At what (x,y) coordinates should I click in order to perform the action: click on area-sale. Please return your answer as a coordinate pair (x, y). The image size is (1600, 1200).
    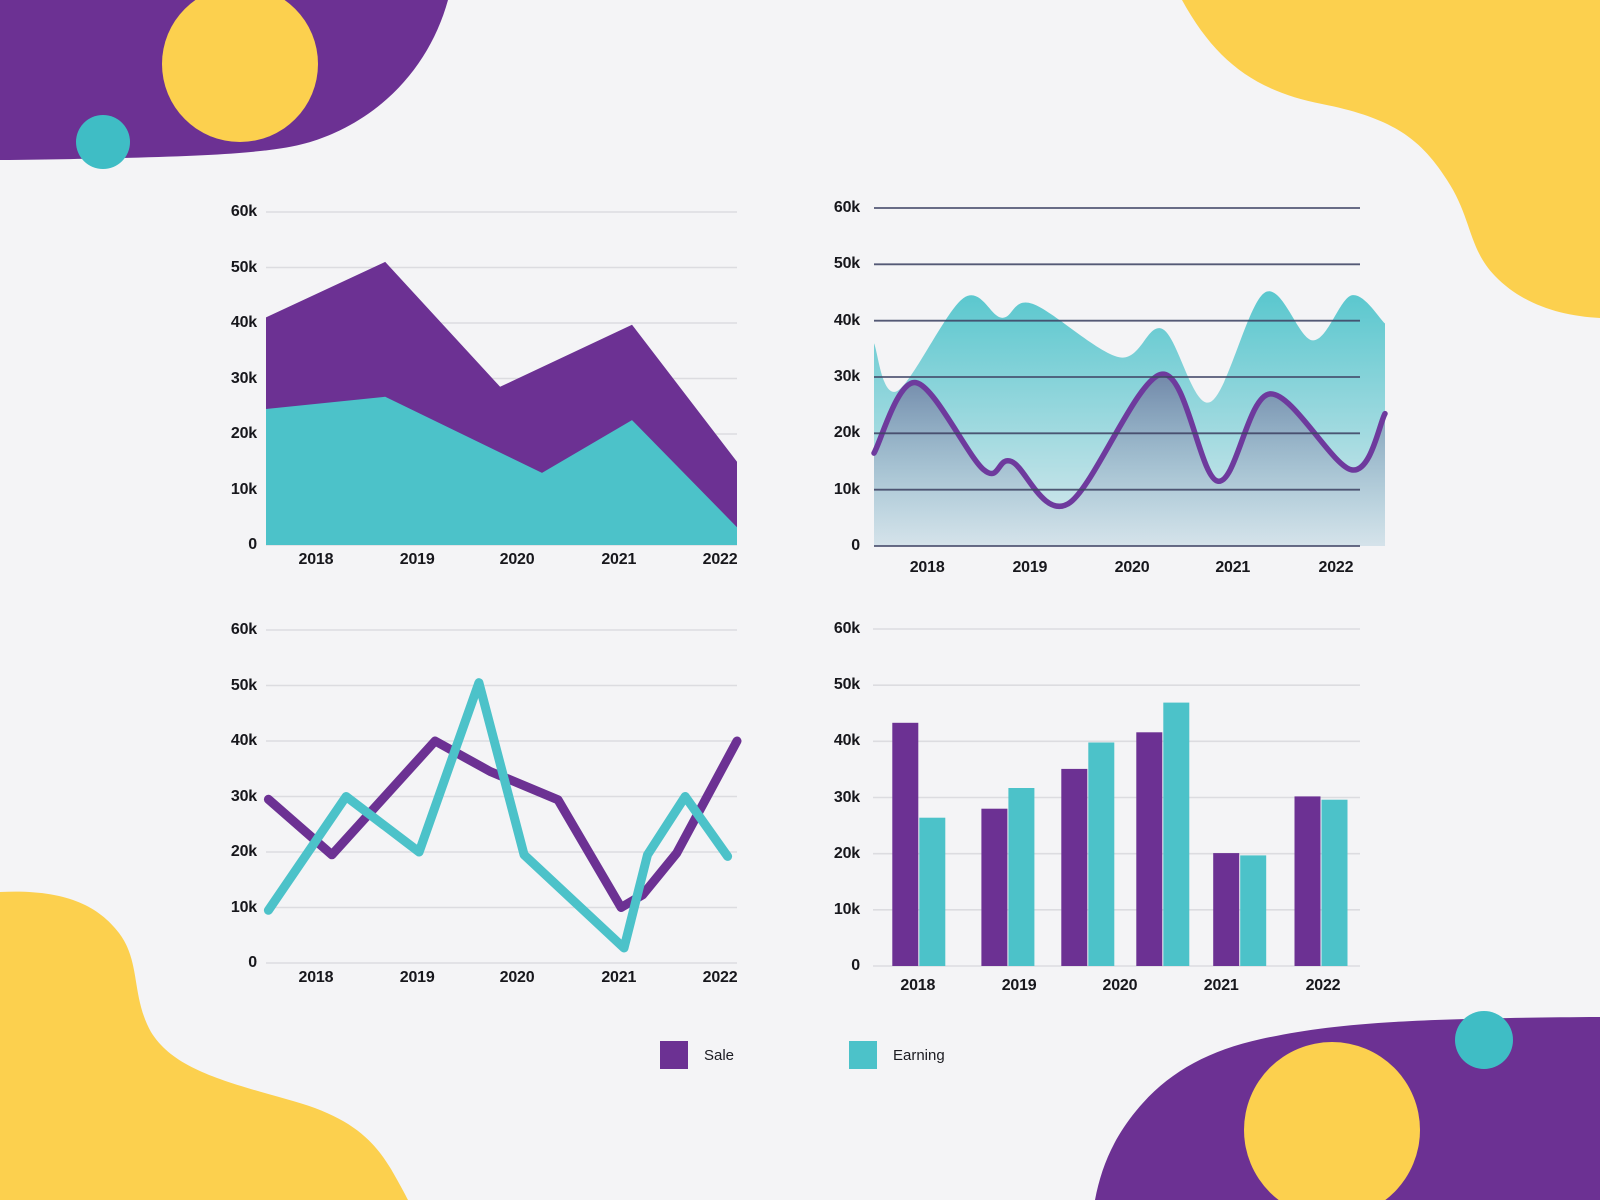
    Looking at the image, I should click on (1129, 460).